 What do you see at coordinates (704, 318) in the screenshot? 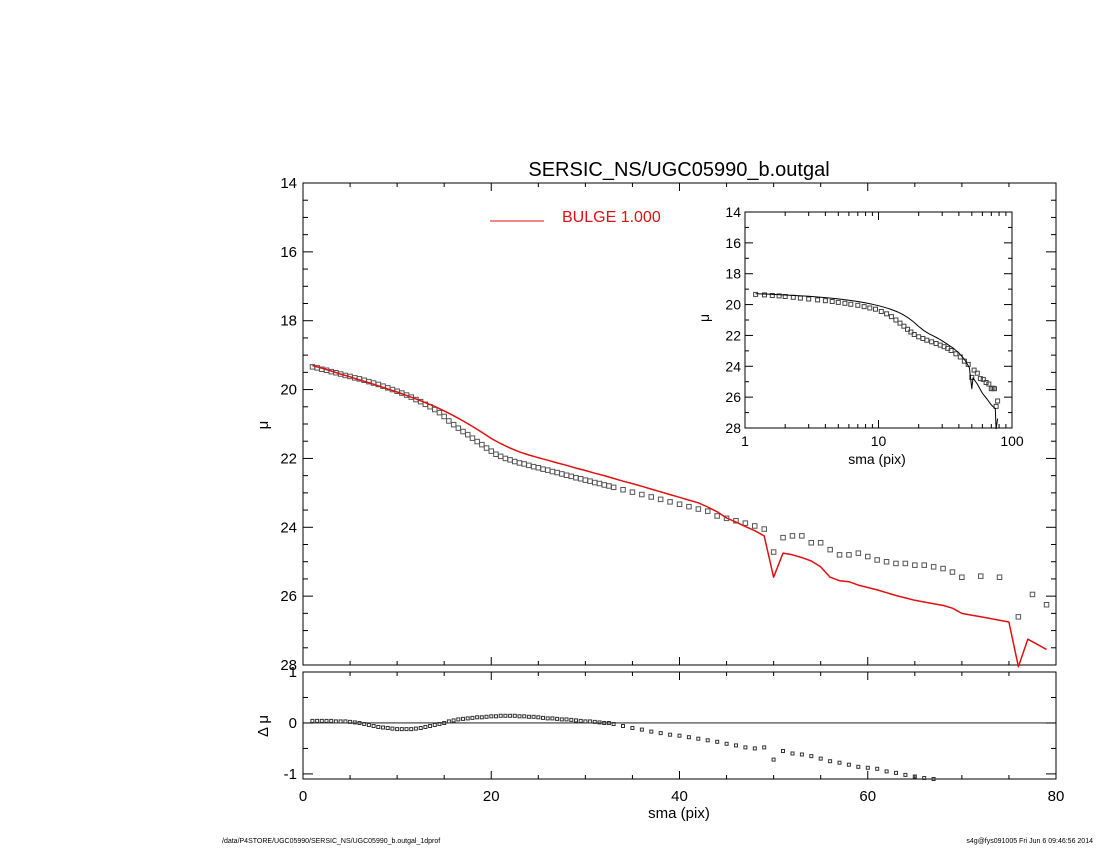
I see `inset-y-axis-label: μ` at bounding box center [704, 318].